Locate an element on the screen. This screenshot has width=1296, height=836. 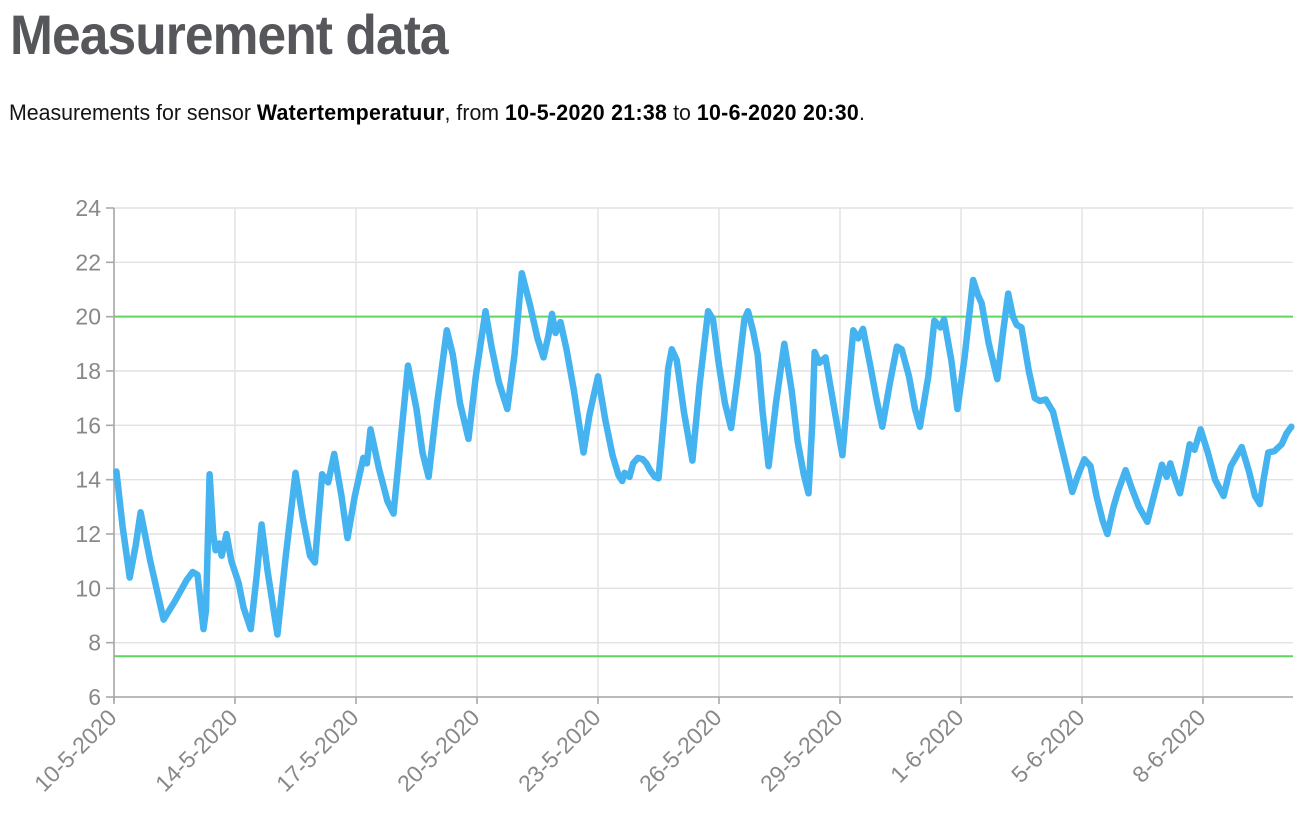
y-axis-label: 10 is located at coordinates (88, 588).